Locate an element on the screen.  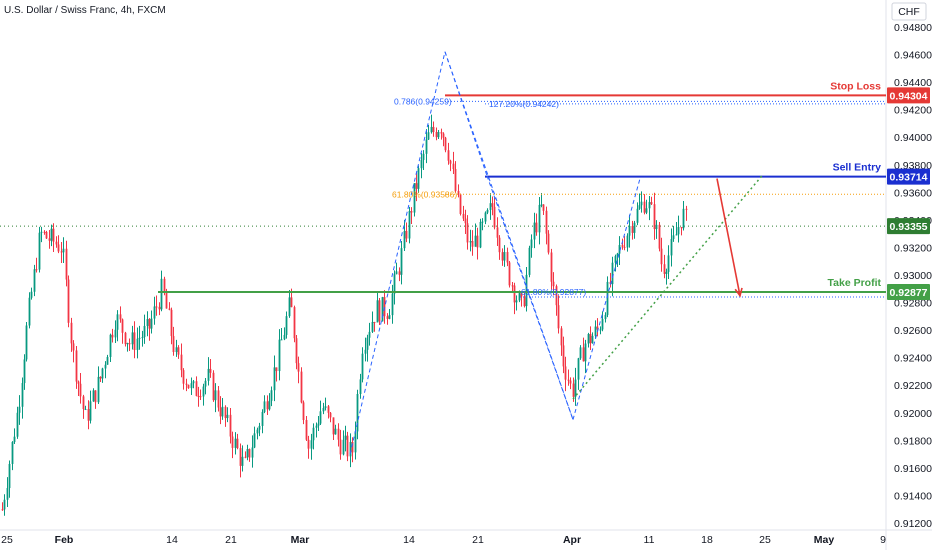
time-tick-label: 25 is located at coordinates (7, 540).